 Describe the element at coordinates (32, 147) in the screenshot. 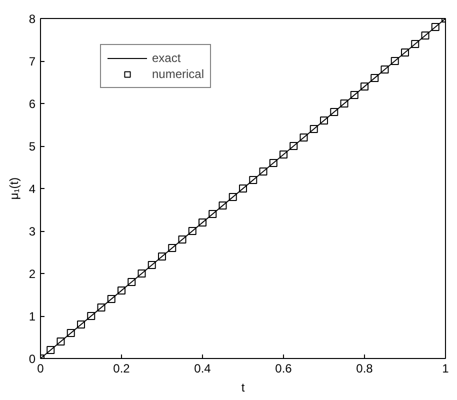

I see `y-tick-label: 5` at that location.